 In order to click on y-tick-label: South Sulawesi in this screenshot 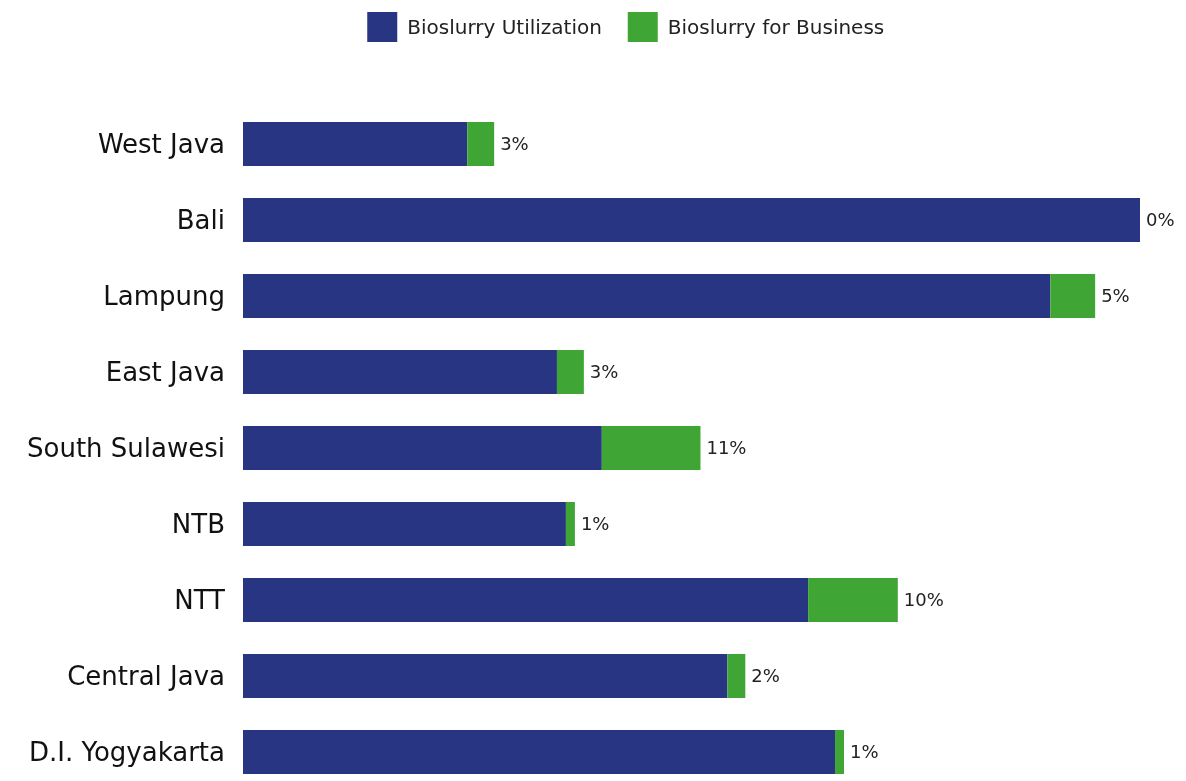, I will do `click(126, 448)`.